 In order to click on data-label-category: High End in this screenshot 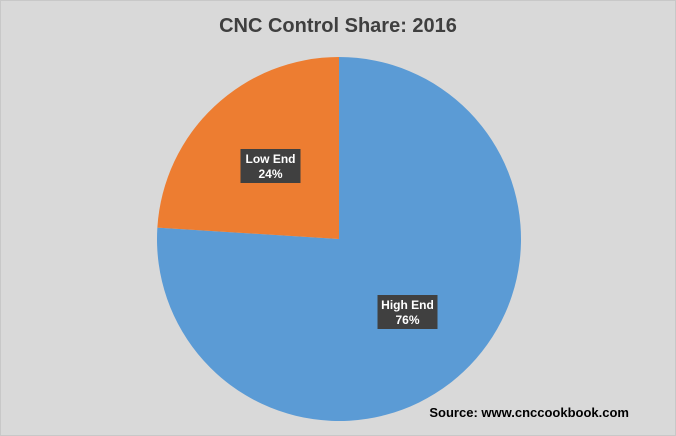, I will do `click(407, 305)`.